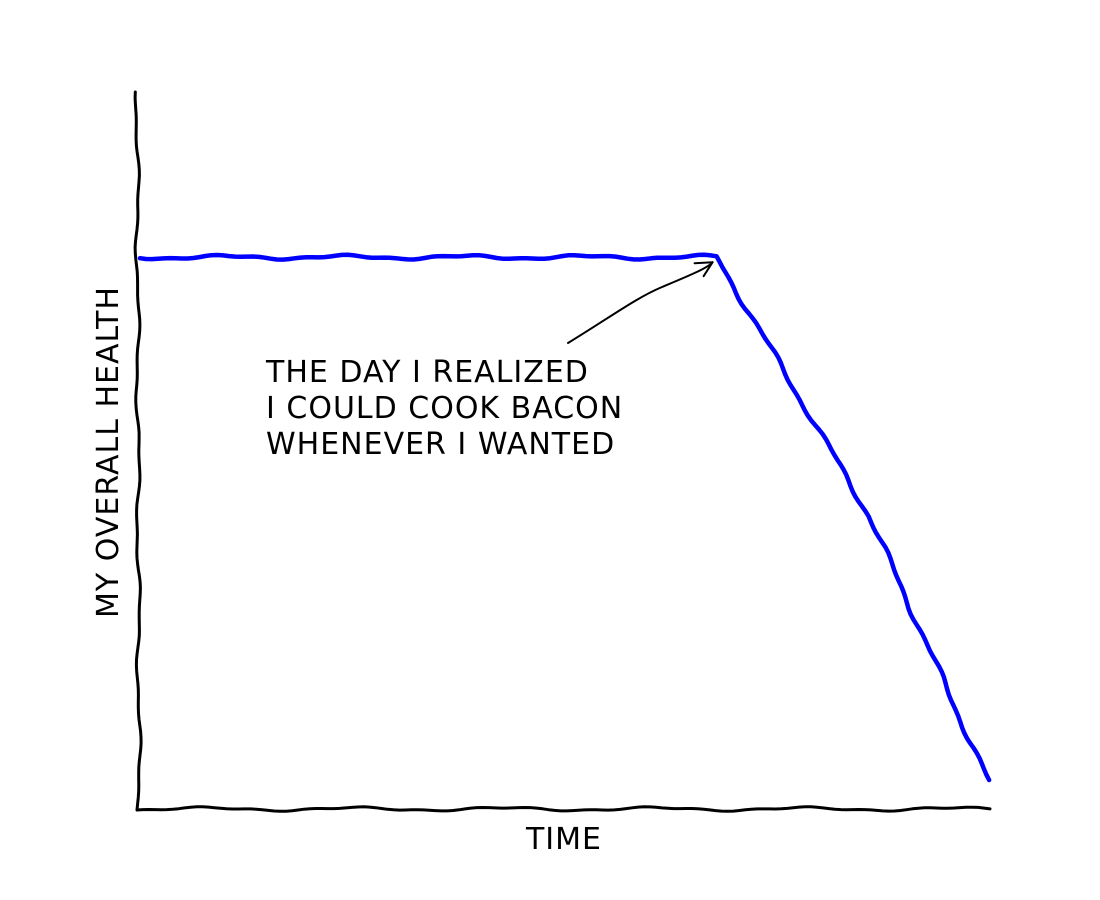 Image resolution: width=1100 pixels, height=900 pixels. What do you see at coordinates (138, 450) in the screenshot?
I see `y-axis-line` at bounding box center [138, 450].